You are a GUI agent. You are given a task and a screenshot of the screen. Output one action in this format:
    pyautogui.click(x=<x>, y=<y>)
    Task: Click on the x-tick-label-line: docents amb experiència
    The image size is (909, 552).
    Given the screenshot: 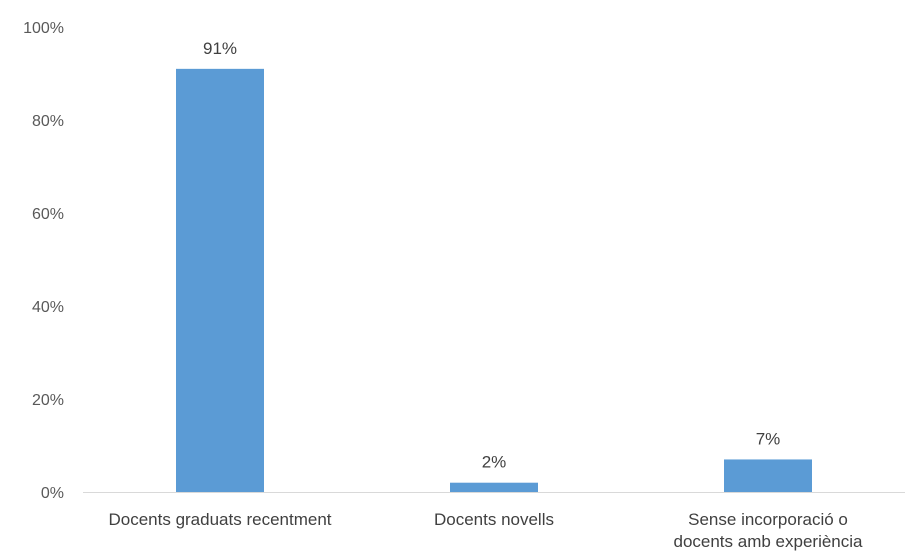 What is the action you would take?
    pyautogui.click(x=768, y=541)
    